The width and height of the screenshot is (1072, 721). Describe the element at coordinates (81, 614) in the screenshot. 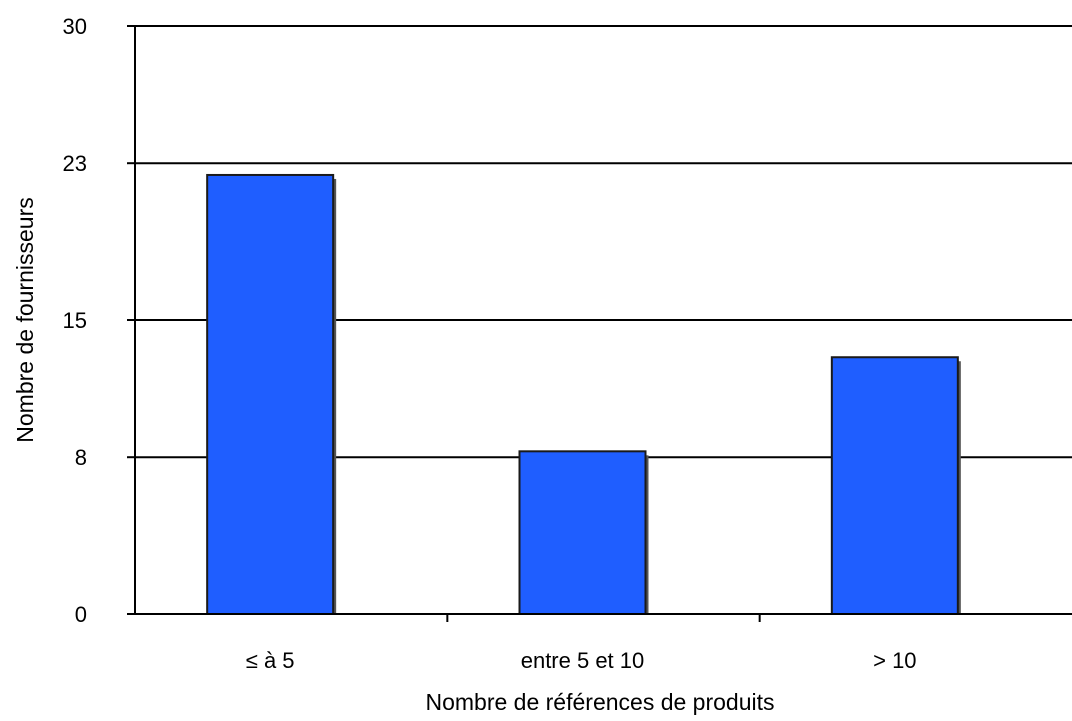

I see `y-tick-label: 0` at that location.